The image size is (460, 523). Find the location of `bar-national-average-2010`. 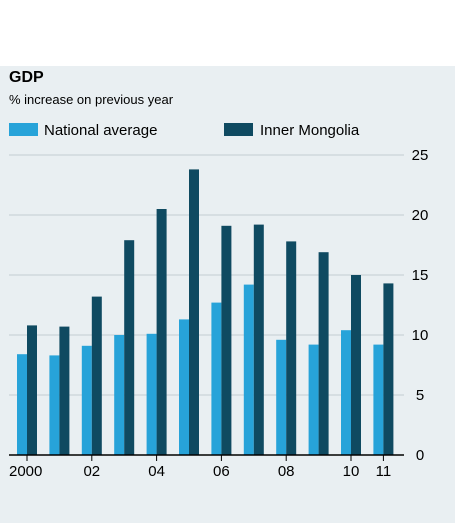

bar-national-average-2010 is located at coordinates (346, 392).